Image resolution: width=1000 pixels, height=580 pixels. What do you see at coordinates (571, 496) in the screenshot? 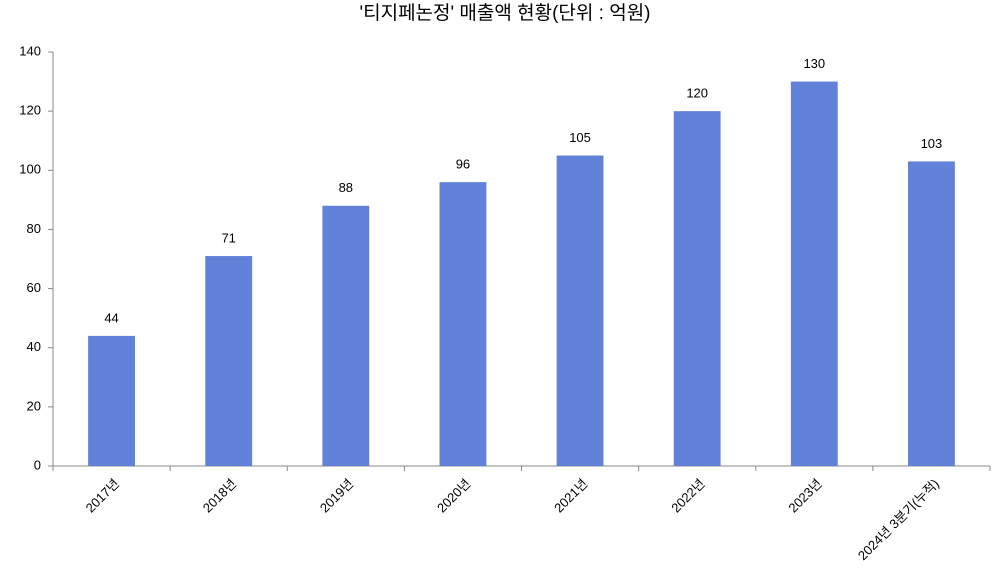
I see `x-tick-label: 2021년` at bounding box center [571, 496].